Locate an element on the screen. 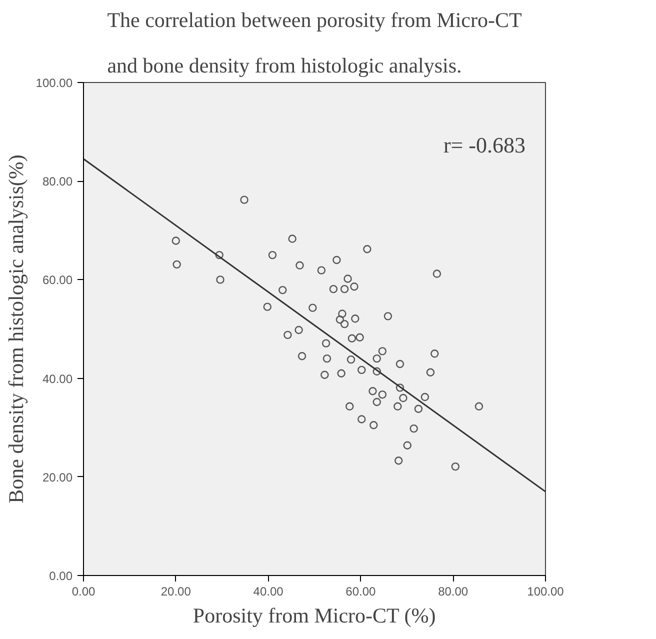 The height and width of the screenshot is (639, 656). y-tick-label: 60.00 is located at coordinates (57, 280).